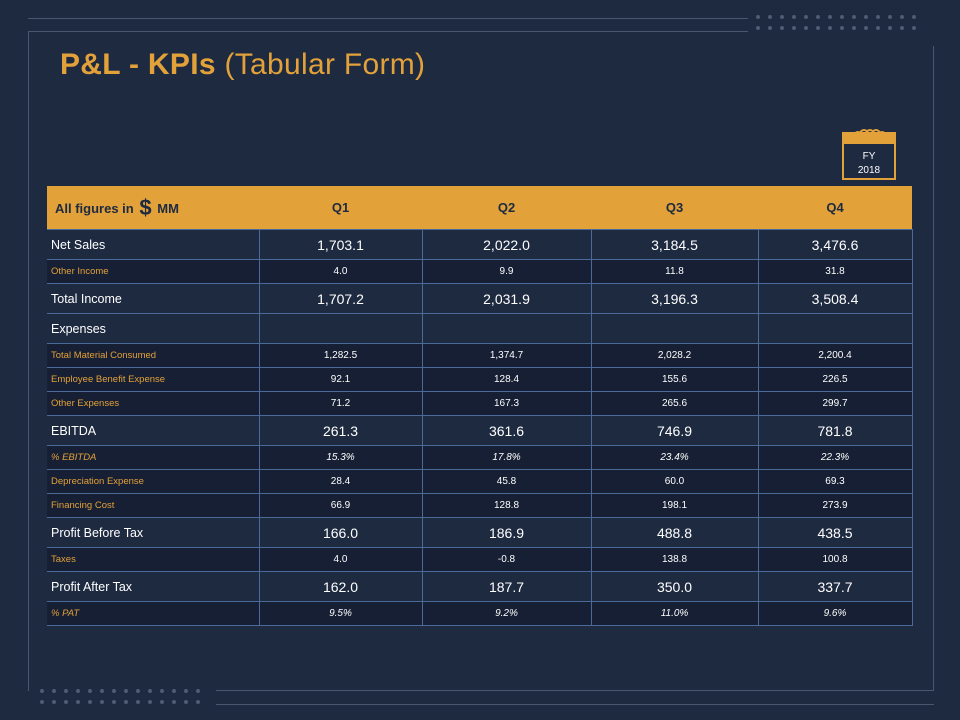  What do you see at coordinates (674, 613) in the screenshot?
I see `cell-q3: 11.0%` at bounding box center [674, 613].